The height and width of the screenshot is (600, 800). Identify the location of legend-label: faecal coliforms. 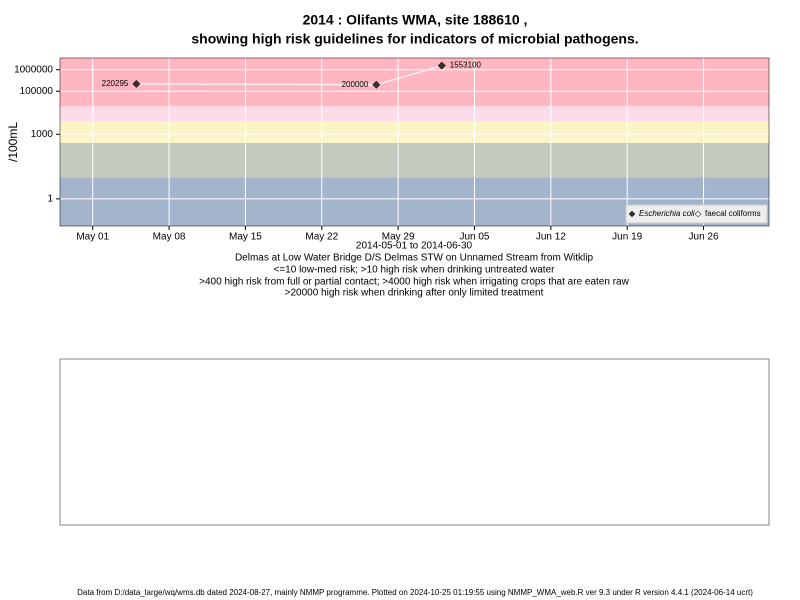
(733, 213).